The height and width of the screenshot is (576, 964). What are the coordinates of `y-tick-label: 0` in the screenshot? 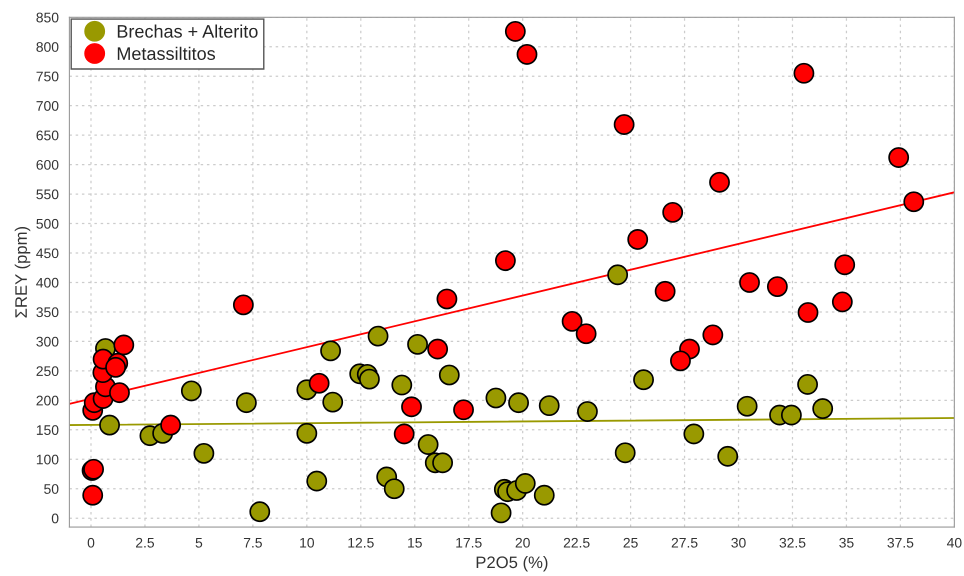 It's located at (55, 519).